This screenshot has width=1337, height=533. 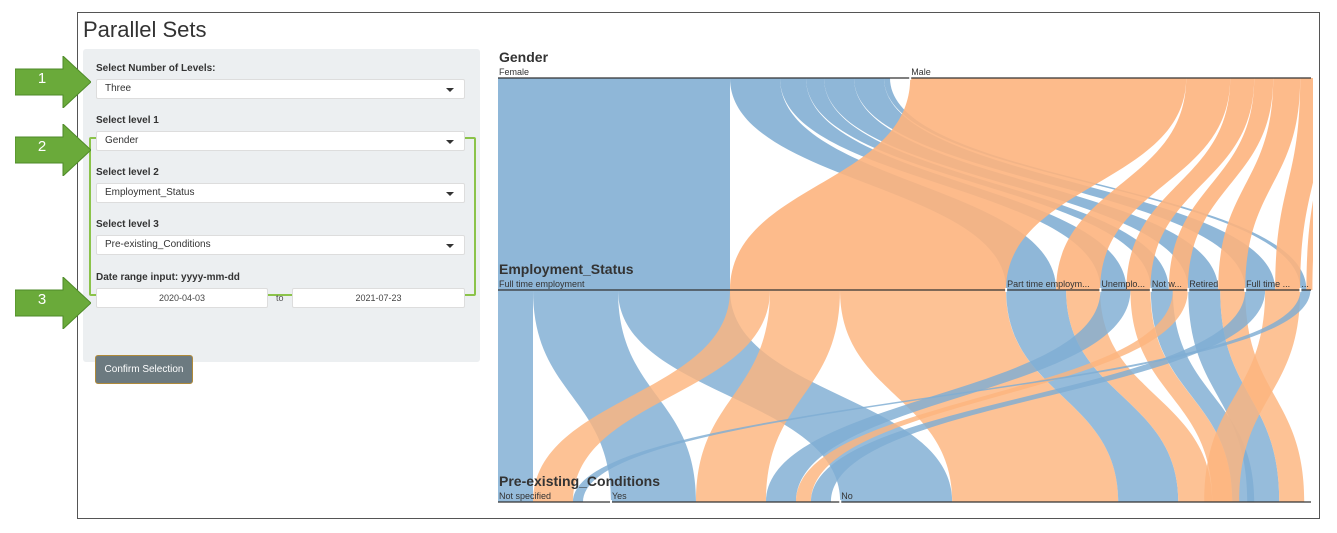 I want to click on callout-arrow-1: 1, so click(x=53, y=82).